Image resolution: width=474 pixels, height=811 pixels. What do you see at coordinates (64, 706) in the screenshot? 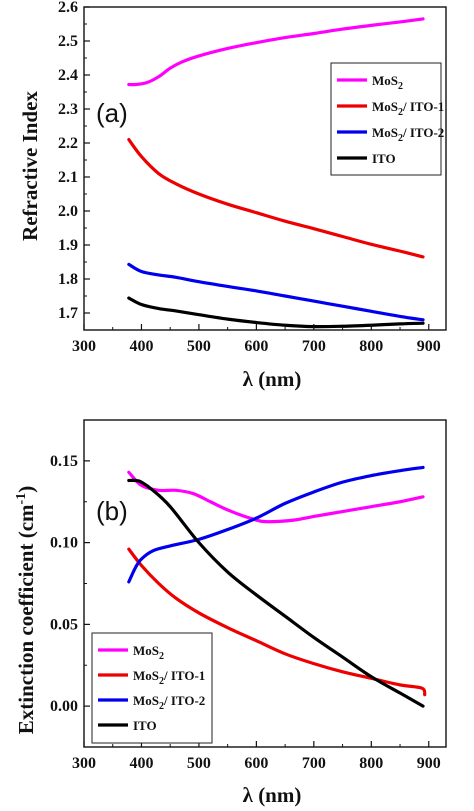
I see `y-tick-label: 0.00` at bounding box center [64, 706].